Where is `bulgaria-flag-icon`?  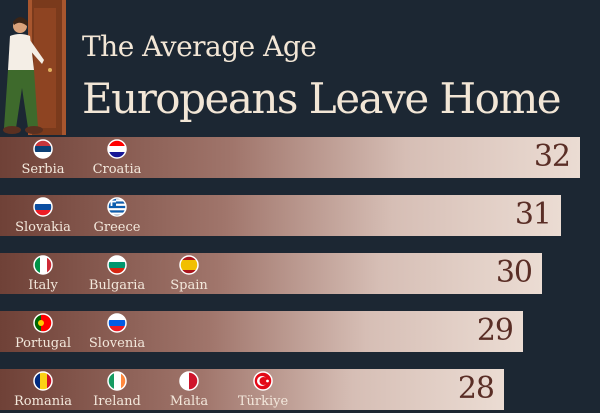
bulgaria-flag-icon is located at coordinates (117, 265).